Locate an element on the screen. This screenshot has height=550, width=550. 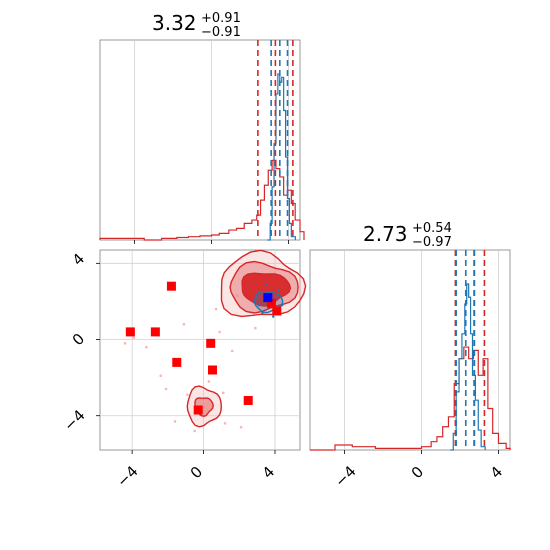
bottom-right-x-ticks: −4 0 4 is located at coordinates (418, 476).